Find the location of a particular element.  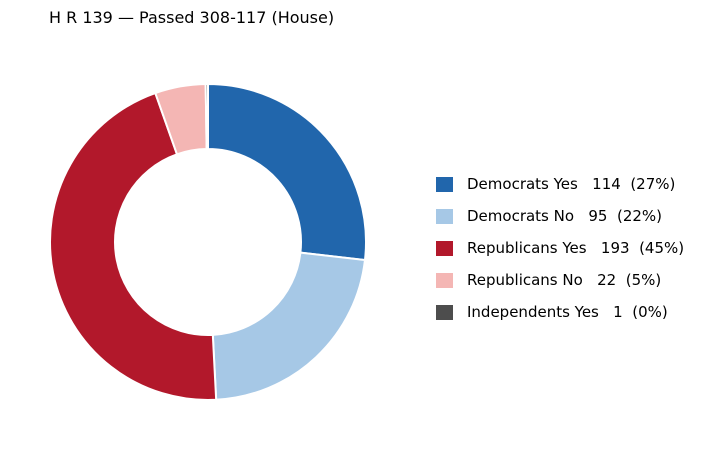

legend-label: Republicans No 22 (5%) is located at coordinates (564, 280).